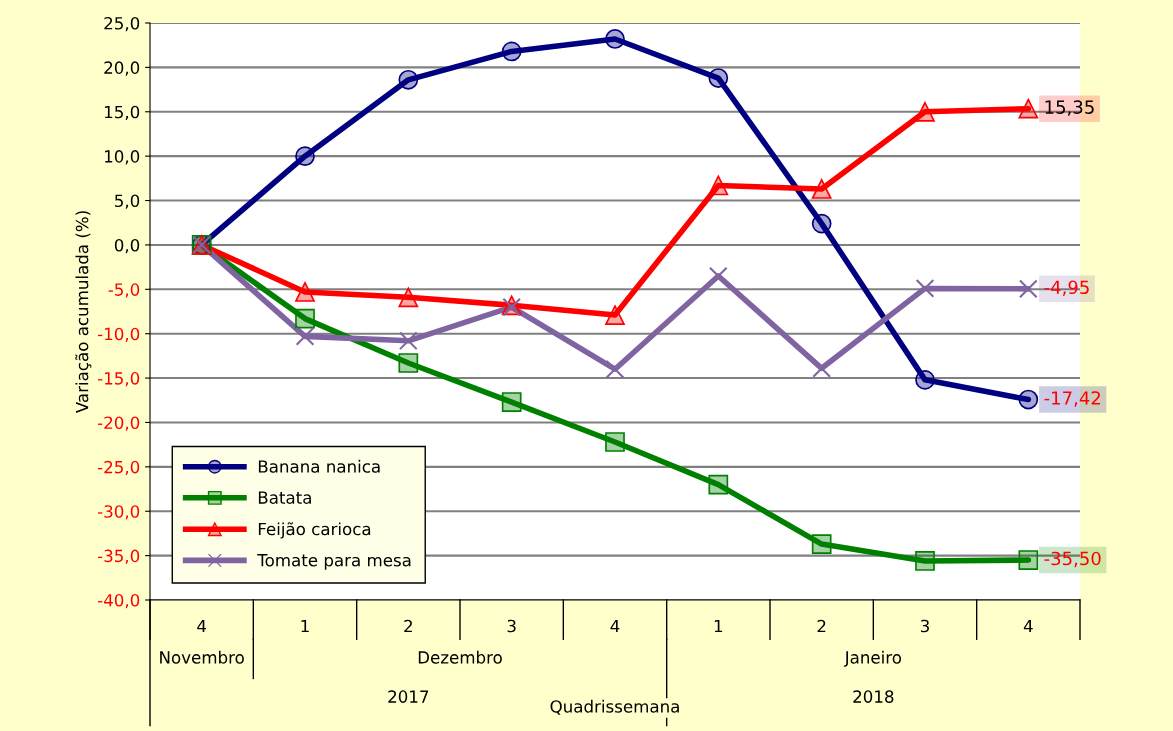 This screenshot has height=731, width=1173. Describe the element at coordinates (122, 24) in the screenshot. I see `y-tick-label: 25,0` at that location.